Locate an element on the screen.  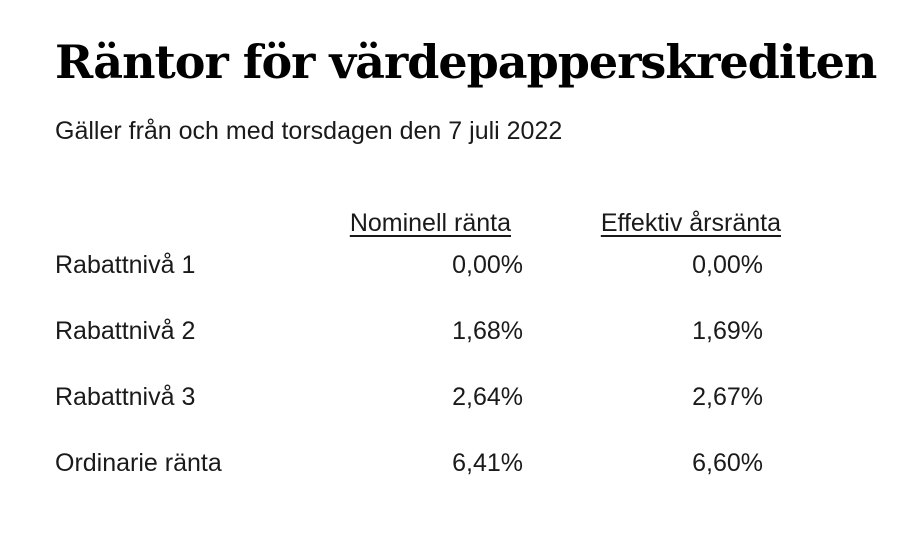
table-row: Rabattnivå 3 2,64% 2,67% is located at coordinates (418, 377).